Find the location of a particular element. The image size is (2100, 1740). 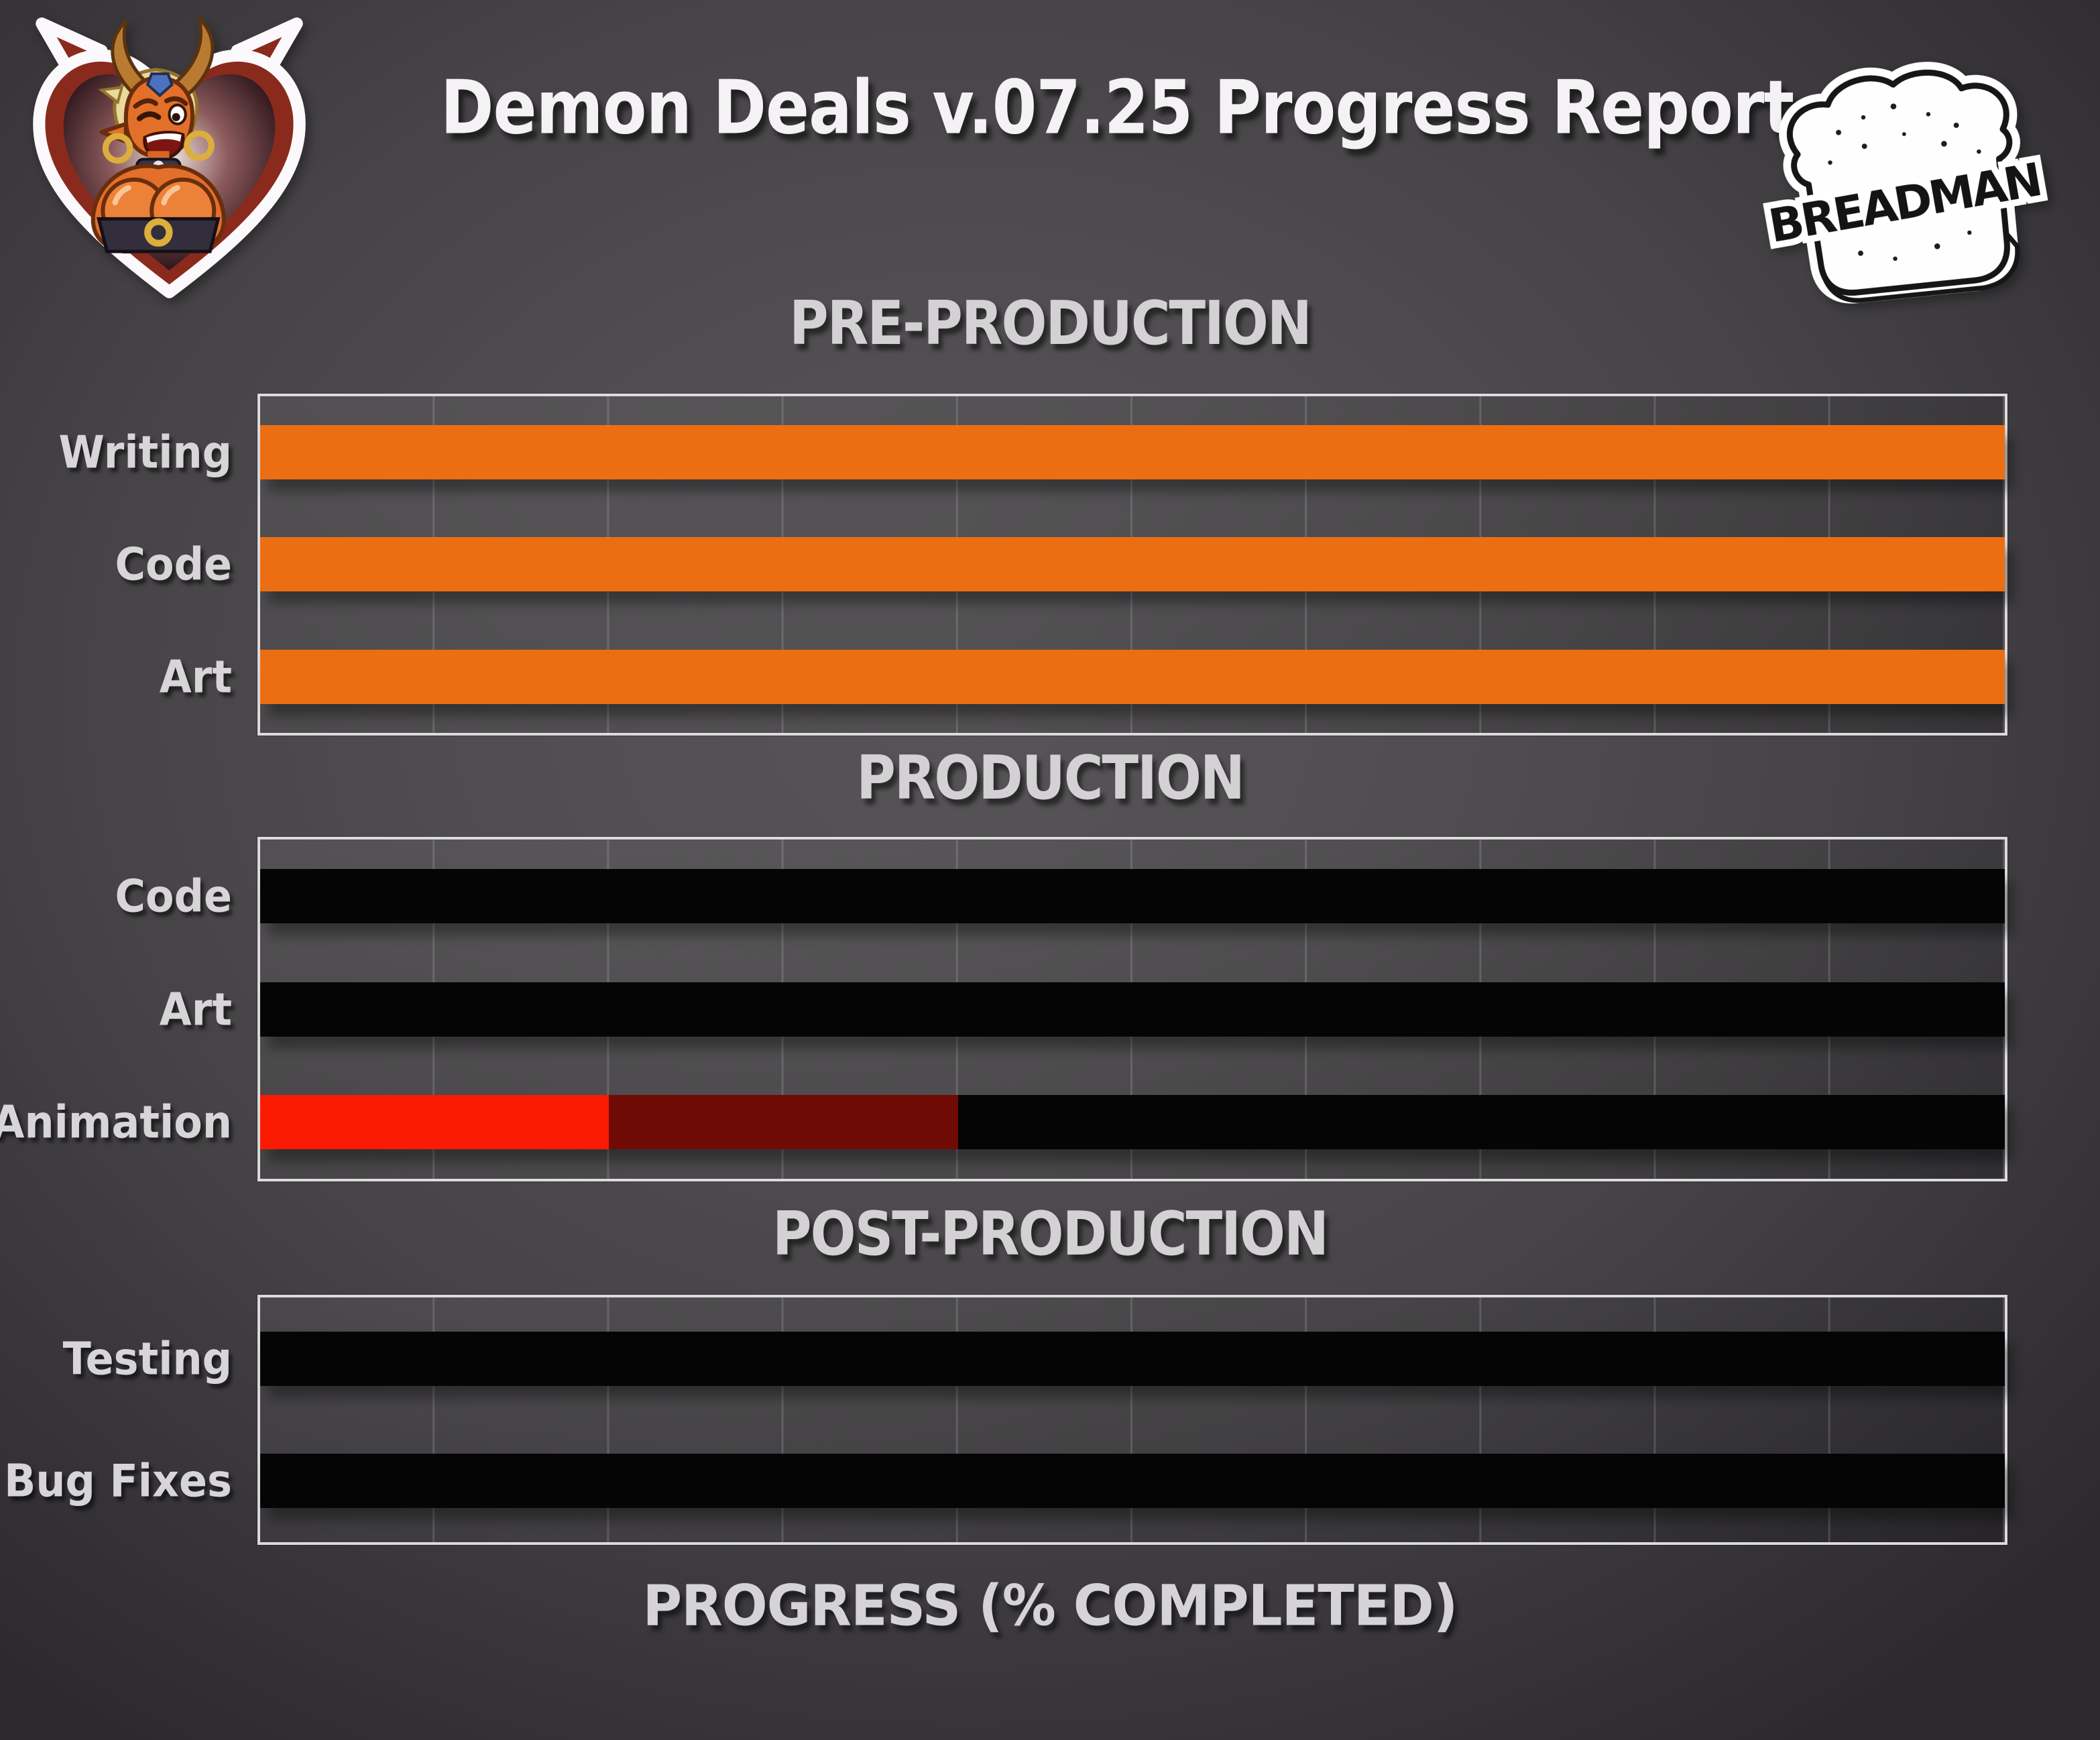

breadman-logo: BREADMAN BREADMAN is located at coordinates (1905, 183).